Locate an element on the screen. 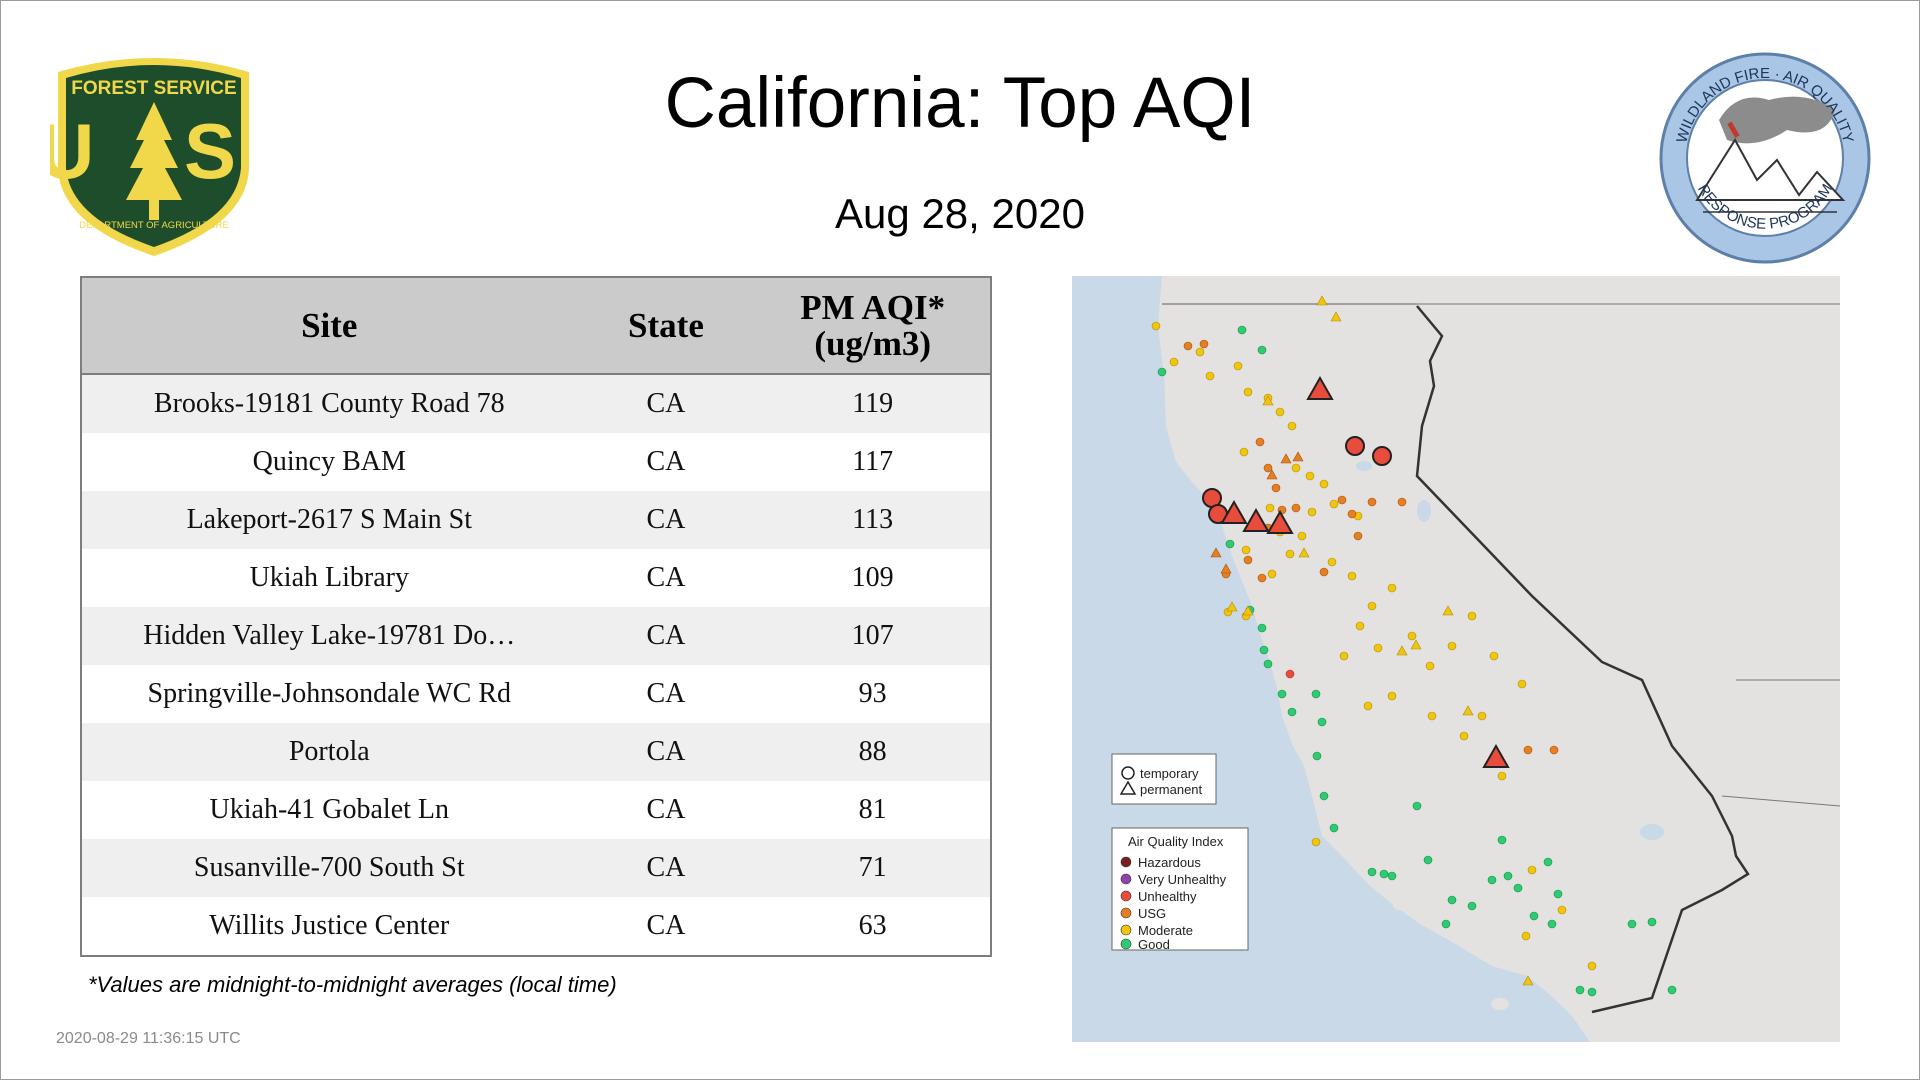  page-title: California: Top AQI is located at coordinates (960, 103).